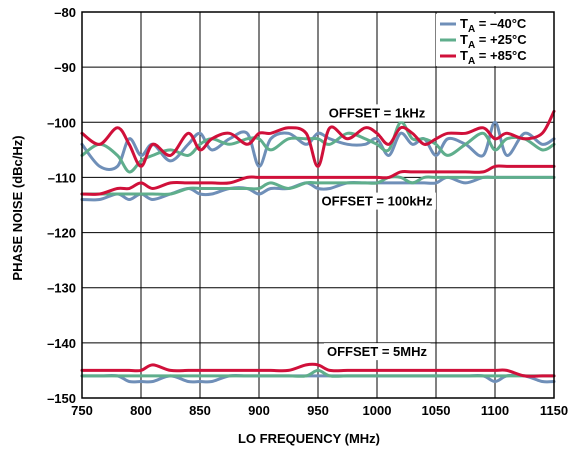 This screenshot has height=452, width=581. What do you see at coordinates (200, 410) in the screenshot?
I see `x-tick-label: 850` at bounding box center [200, 410].